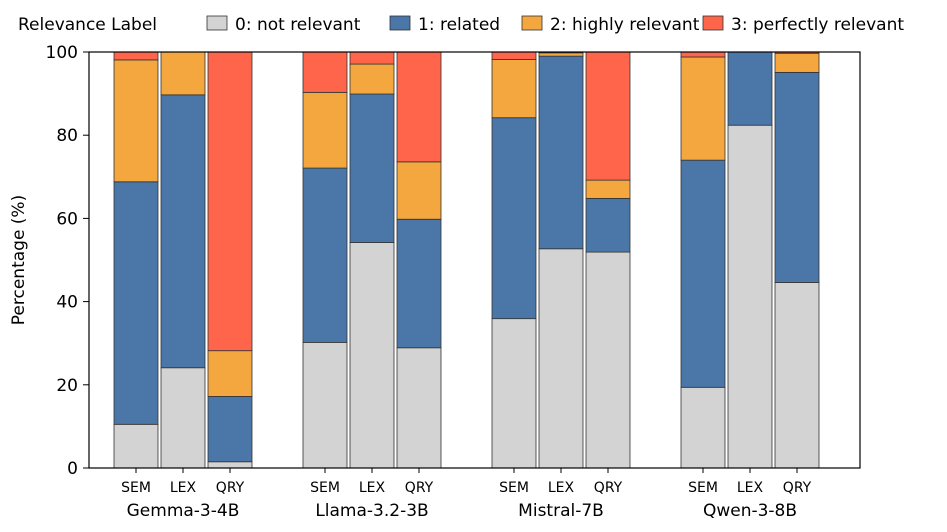 The image size is (947, 532). Describe the element at coordinates (72, 469) in the screenshot. I see `y-tick-label: 0` at that location.